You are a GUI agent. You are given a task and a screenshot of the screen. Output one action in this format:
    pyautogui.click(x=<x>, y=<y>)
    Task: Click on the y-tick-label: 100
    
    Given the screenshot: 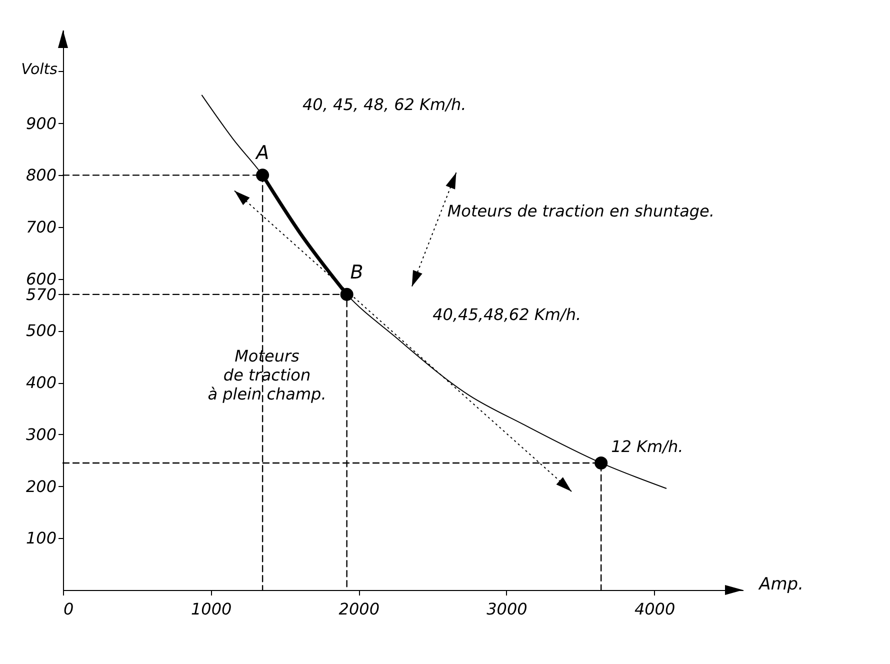 What is the action you would take?
    pyautogui.click(x=41, y=538)
    